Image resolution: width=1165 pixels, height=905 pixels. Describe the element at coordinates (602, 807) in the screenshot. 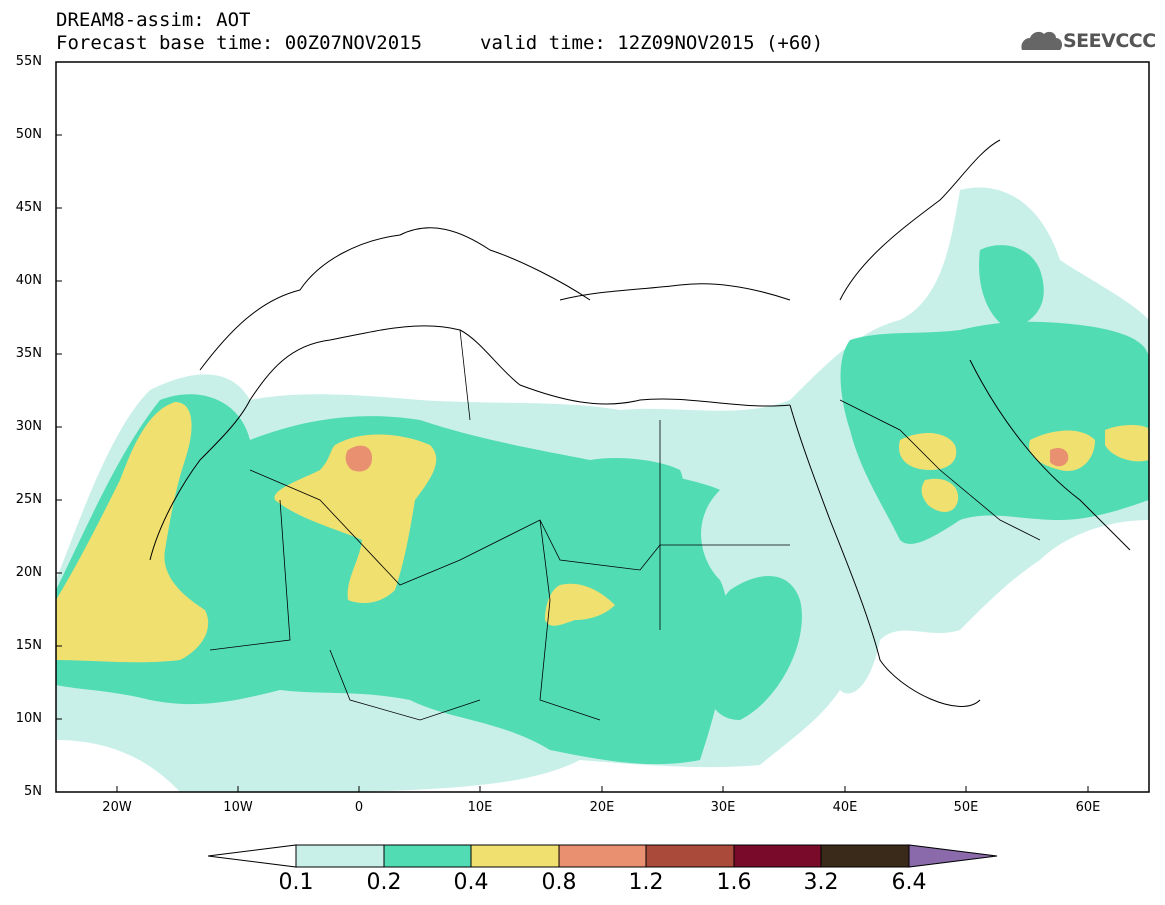

I see `lon-label: 20E` at that location.